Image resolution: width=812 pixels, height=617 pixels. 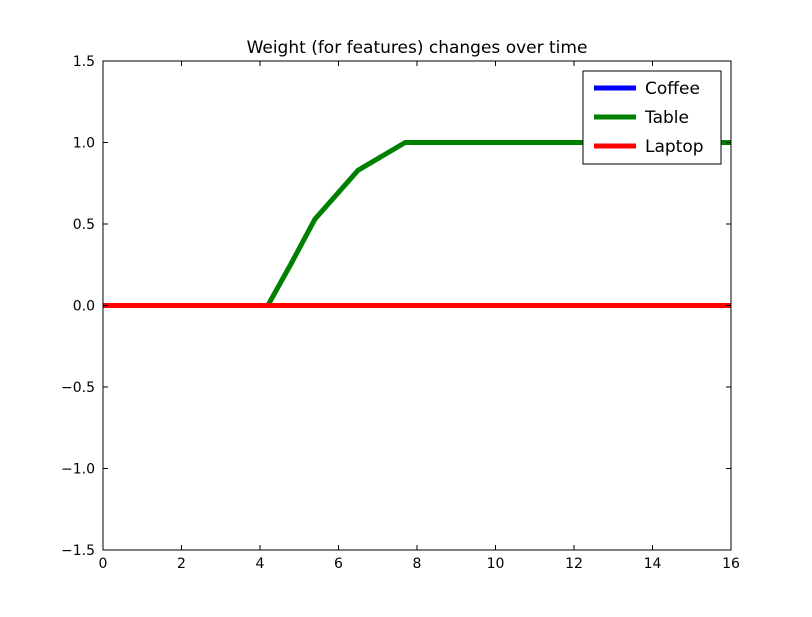 What do you see at coordinates (674, 147) in the screenshot?
I see `legend-label-laptop: Laptop` at bounding box center [674, 147].